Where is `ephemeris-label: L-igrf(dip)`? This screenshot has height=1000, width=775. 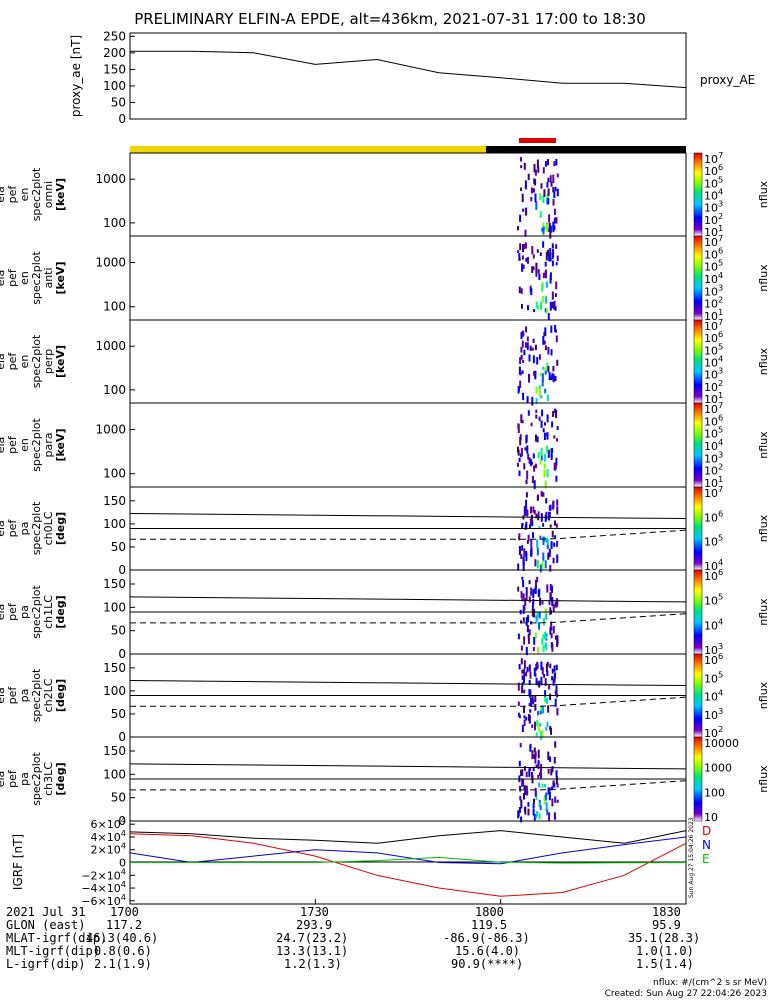
ephemeris-label: L-igrf(dip) is located at coordinates (46, 964).